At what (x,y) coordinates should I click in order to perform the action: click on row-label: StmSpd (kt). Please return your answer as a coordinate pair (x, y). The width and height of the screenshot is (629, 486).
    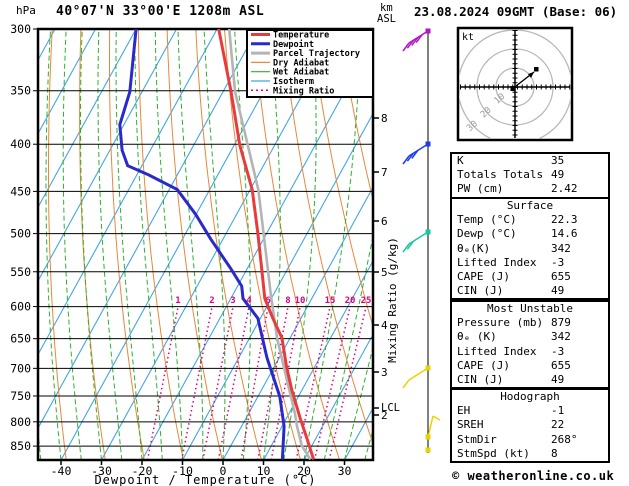
    Looking at the image, I should click on (493, 453).